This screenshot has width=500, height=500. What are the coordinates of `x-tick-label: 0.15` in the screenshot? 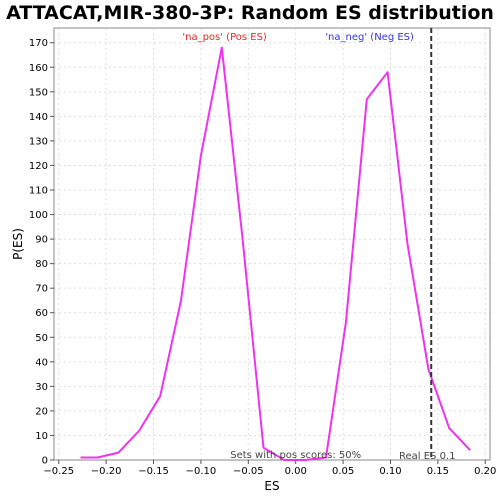 It's located at (438, 471).